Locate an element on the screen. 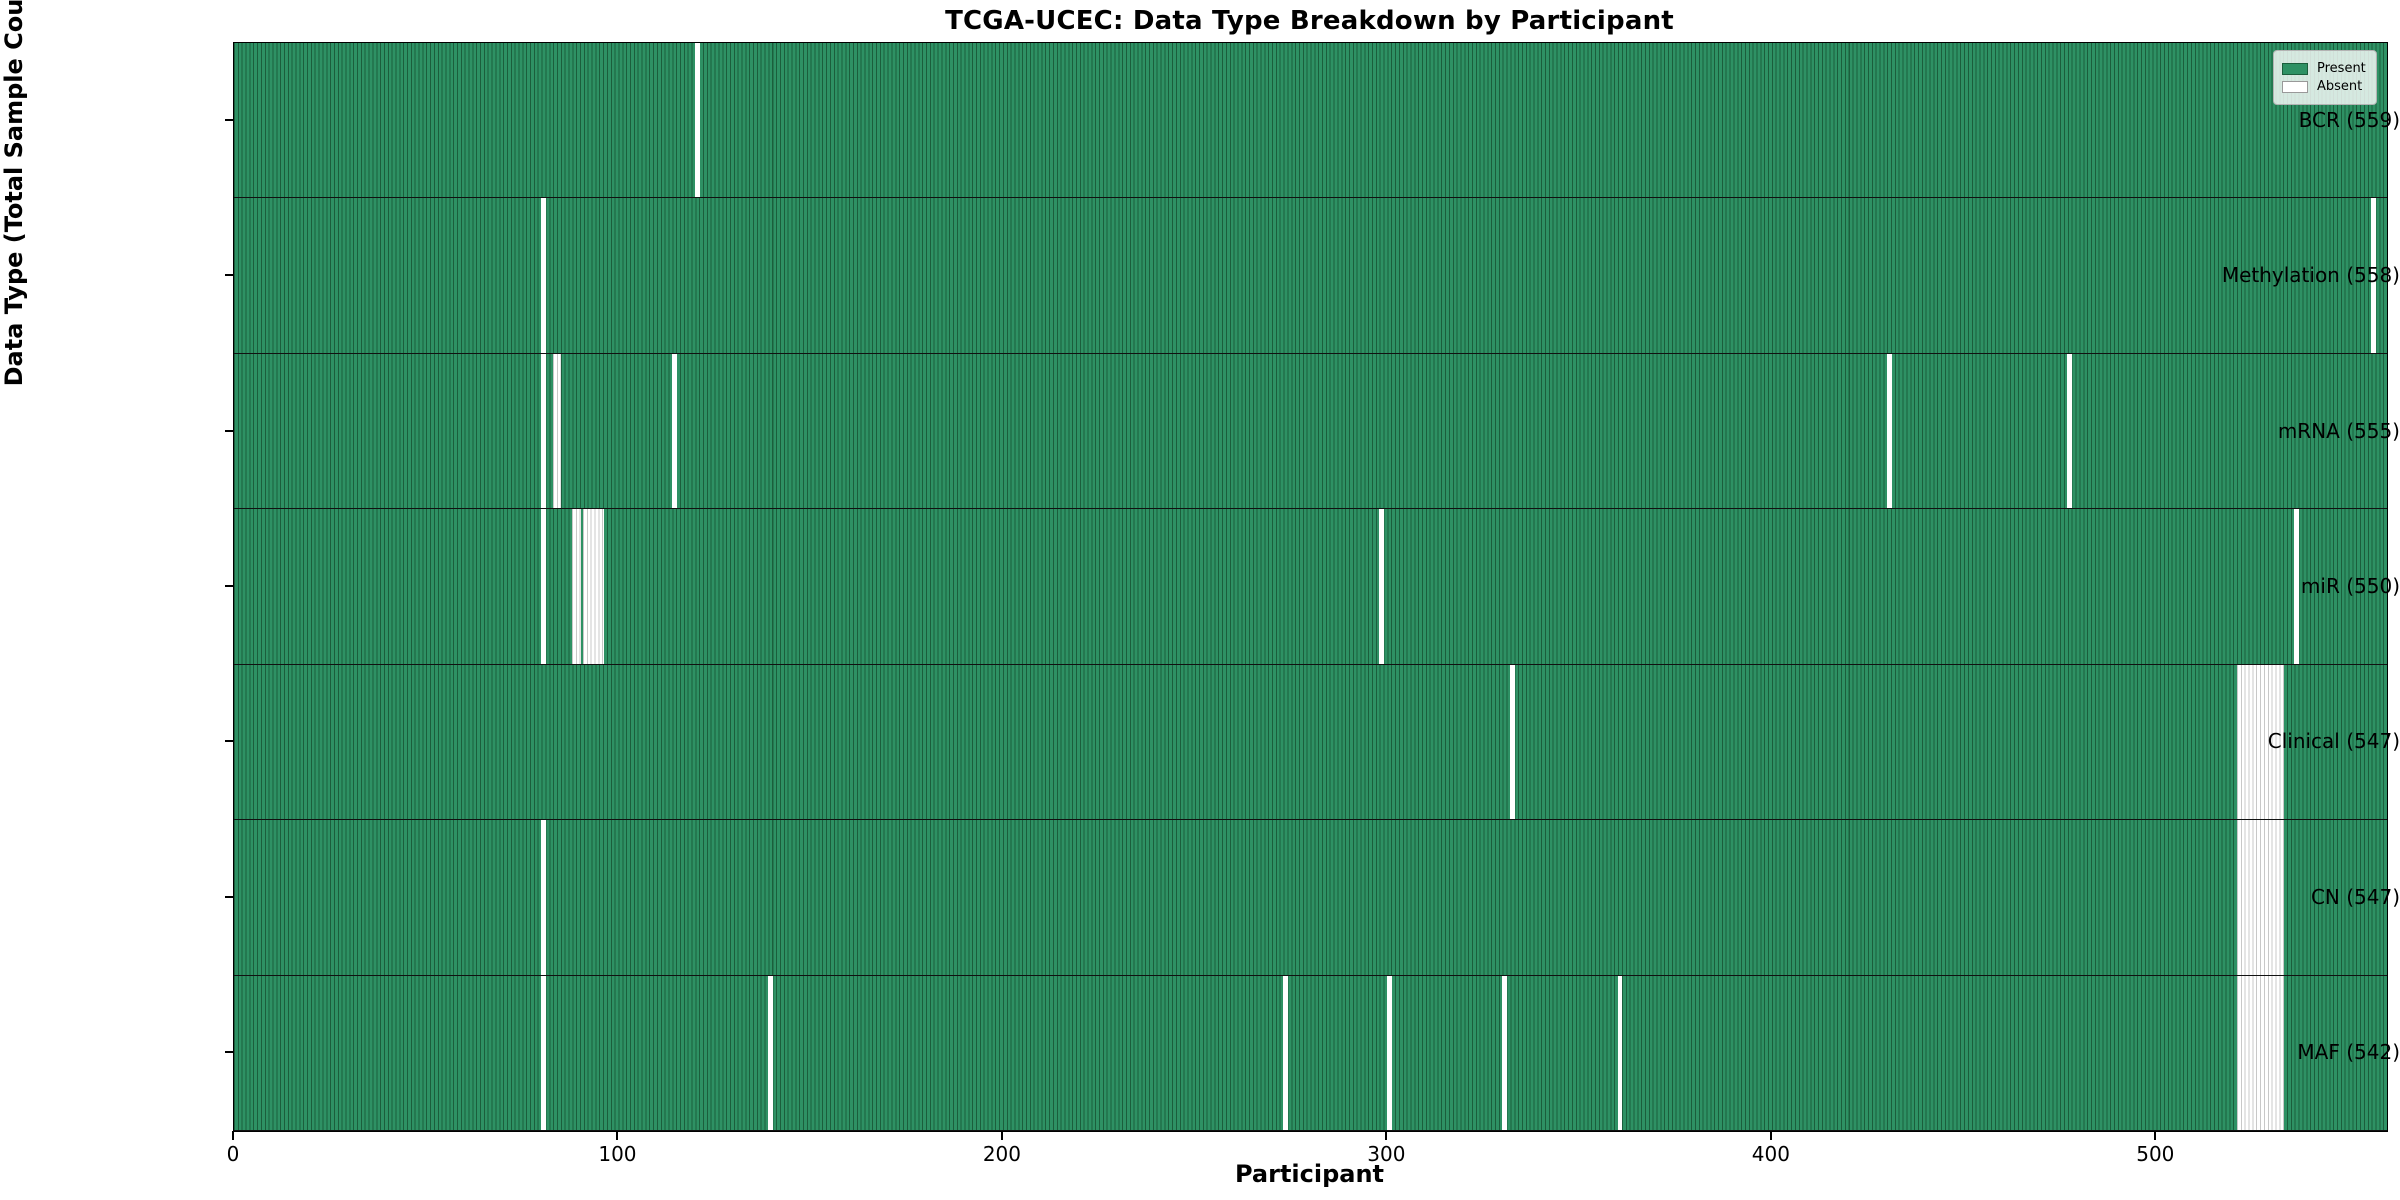 The image size is (2400, 1200). x-tick-label-500: 500 is located at coordinates (2155, 1154).